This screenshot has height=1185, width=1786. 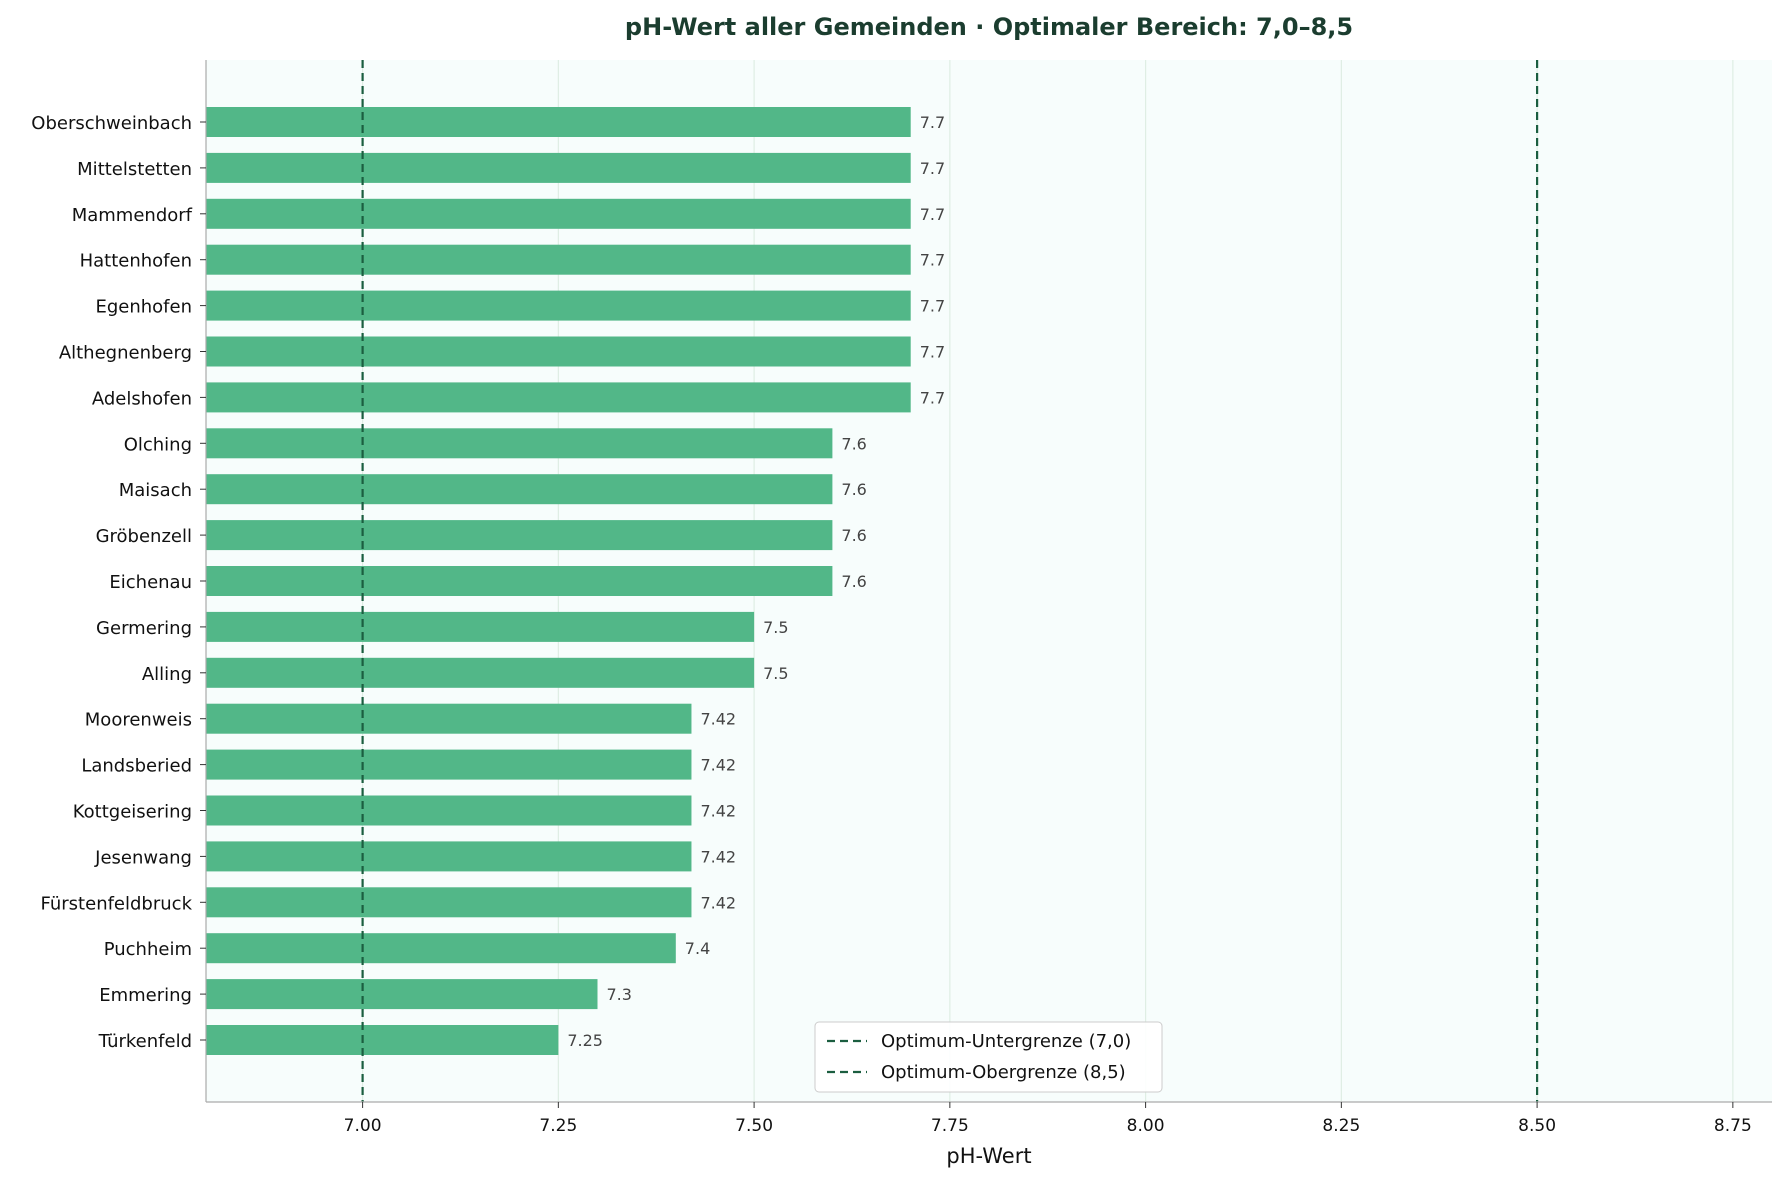 I want to click on x-tick-label: 7.25, so click(x=558, y=1126).